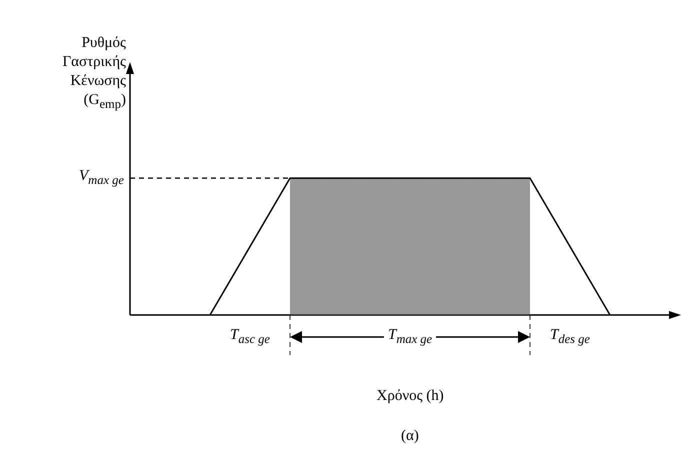  Describe the element at coordinates (410, 396) in the screenshot. I see `x-axis-title: Χρόνος (h)` at that location.